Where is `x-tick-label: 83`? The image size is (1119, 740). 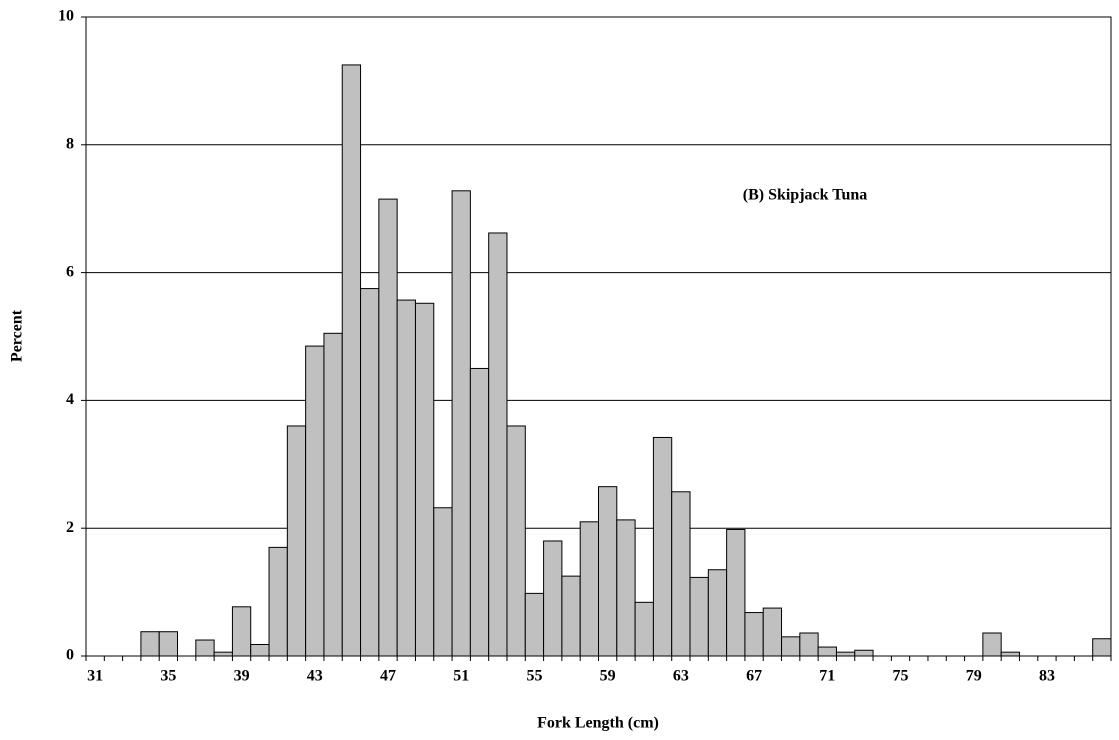
x-tick-label: 83 is located at coordinates (1047, 676).